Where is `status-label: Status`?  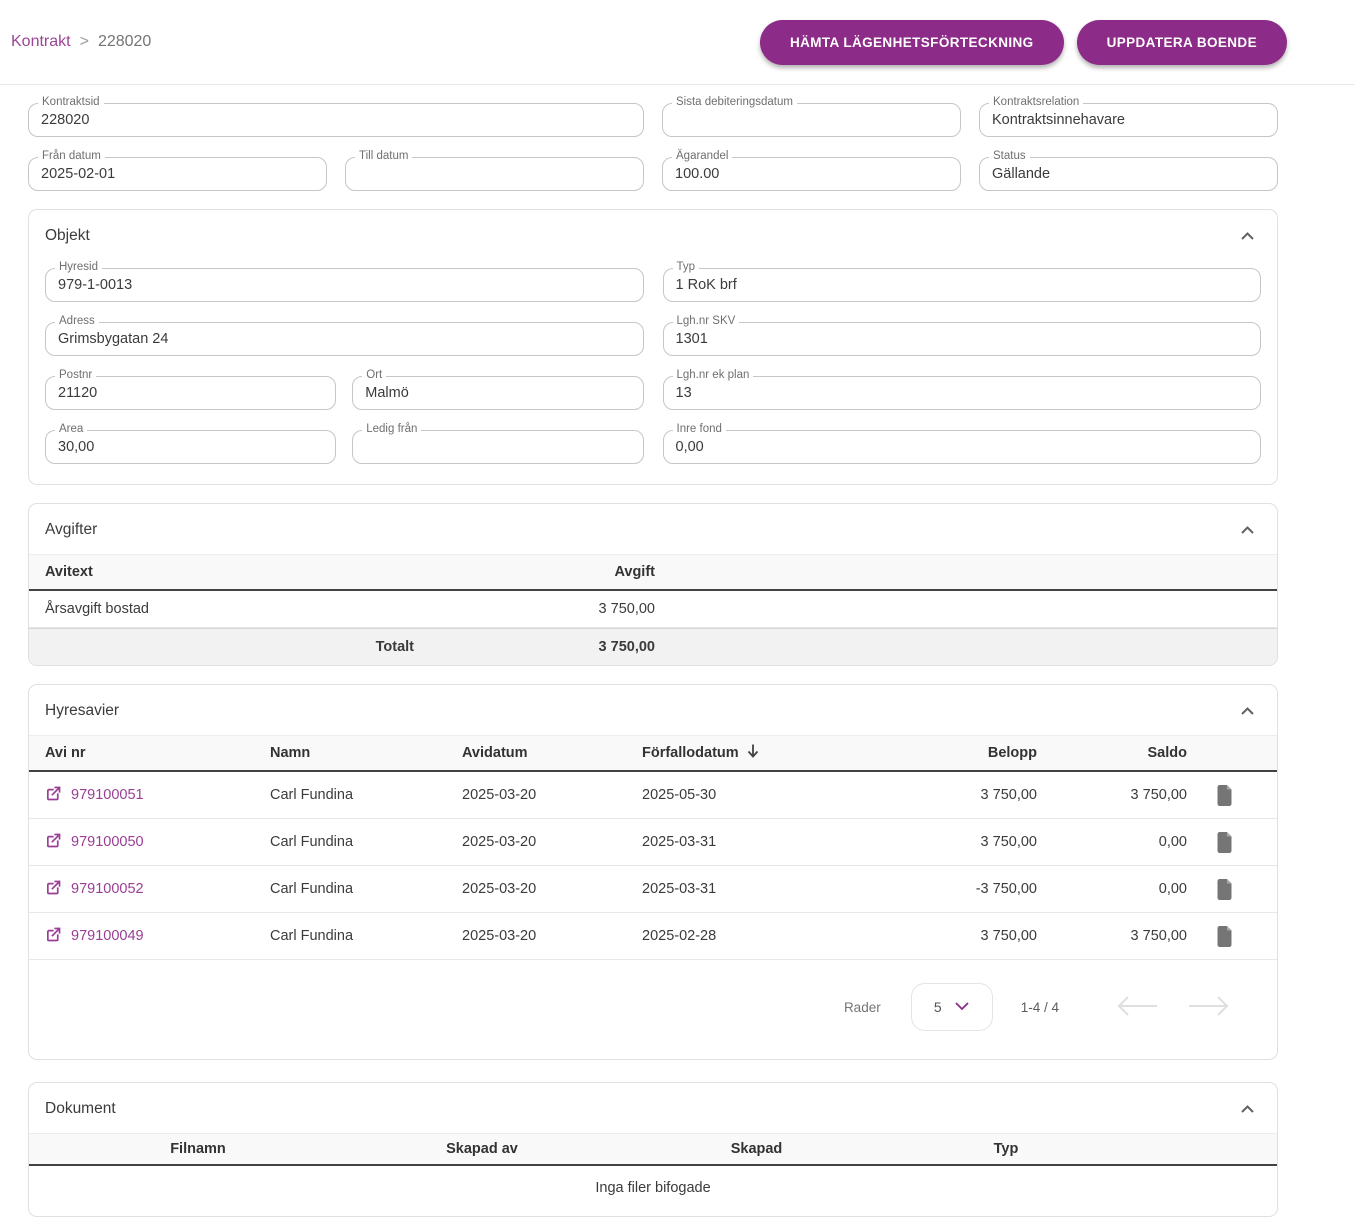 status-label: Status is located at coordinates (1009, 156).